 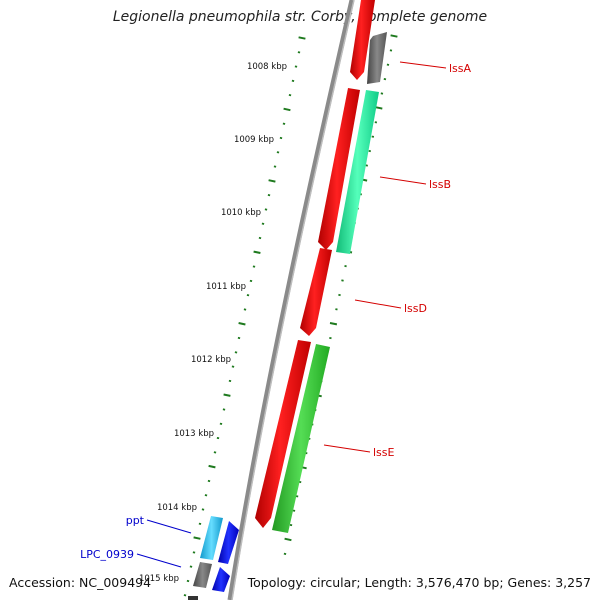 What do you see at coordinates (423, 65) in the screenshot?
I see `lssA-leader` at bounding box center [423, 65].